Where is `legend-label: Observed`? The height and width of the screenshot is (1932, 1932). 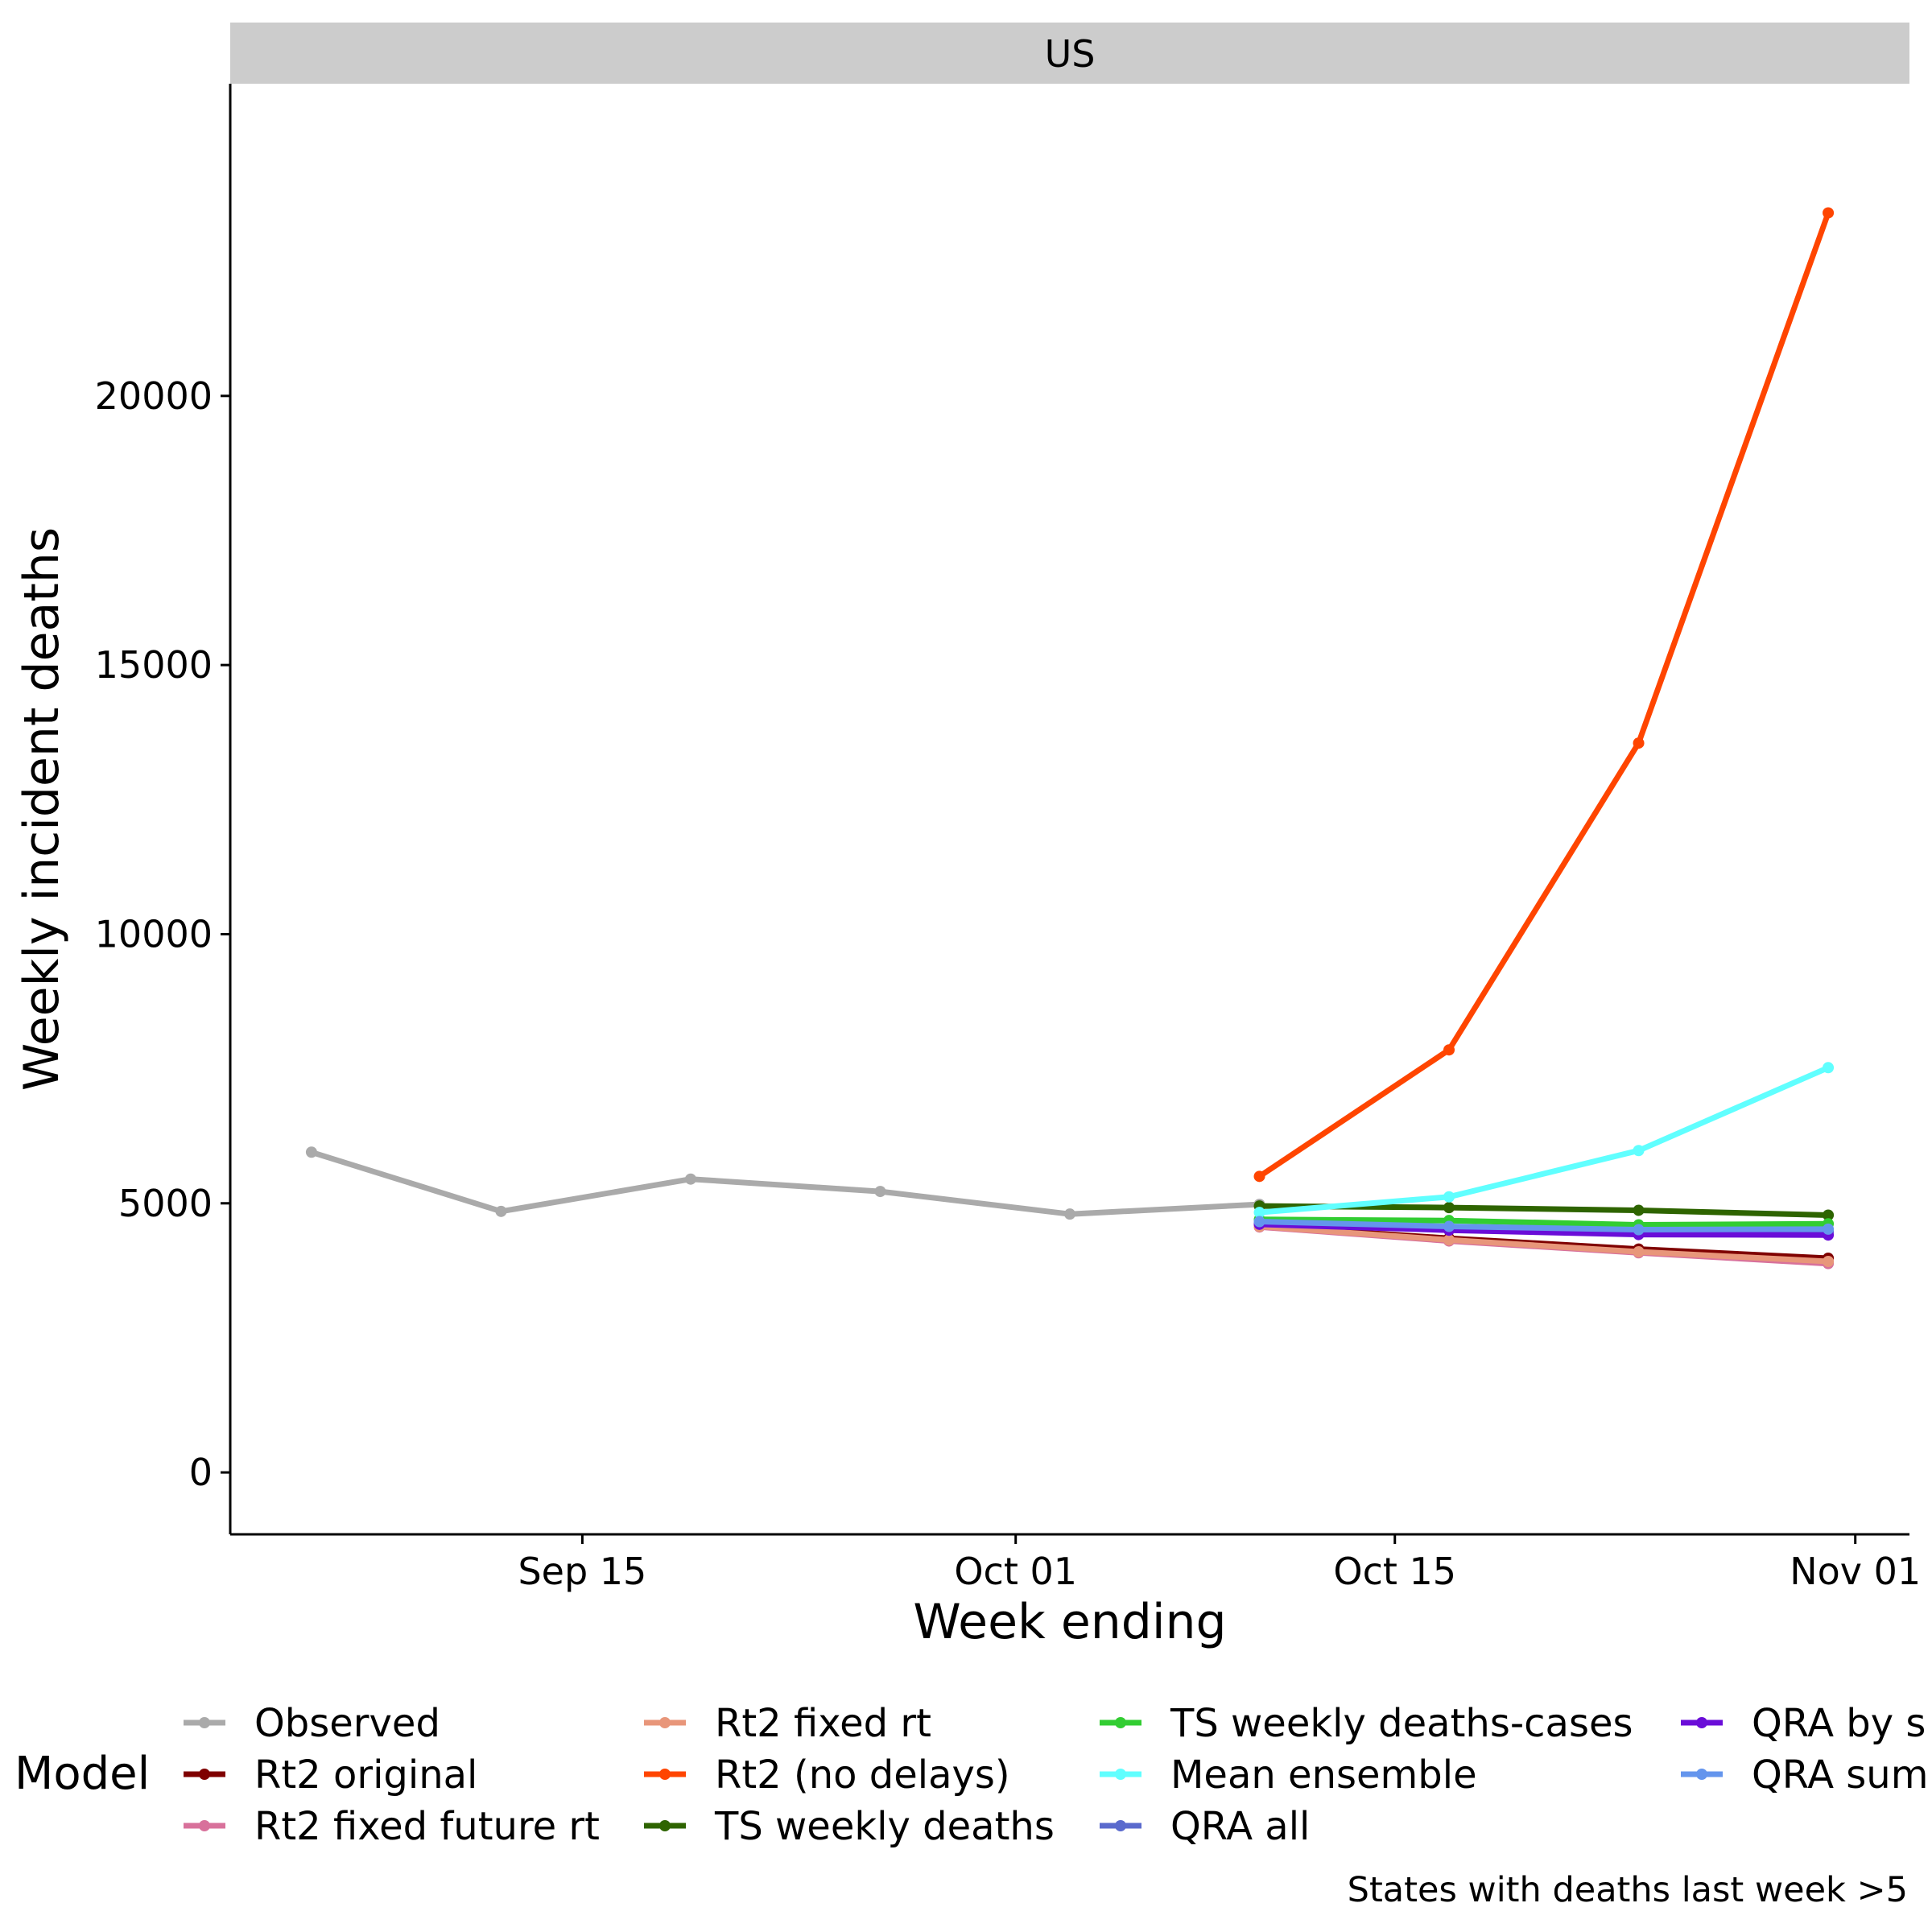
legend-label: Observed is located at coordinates (347, 1723).